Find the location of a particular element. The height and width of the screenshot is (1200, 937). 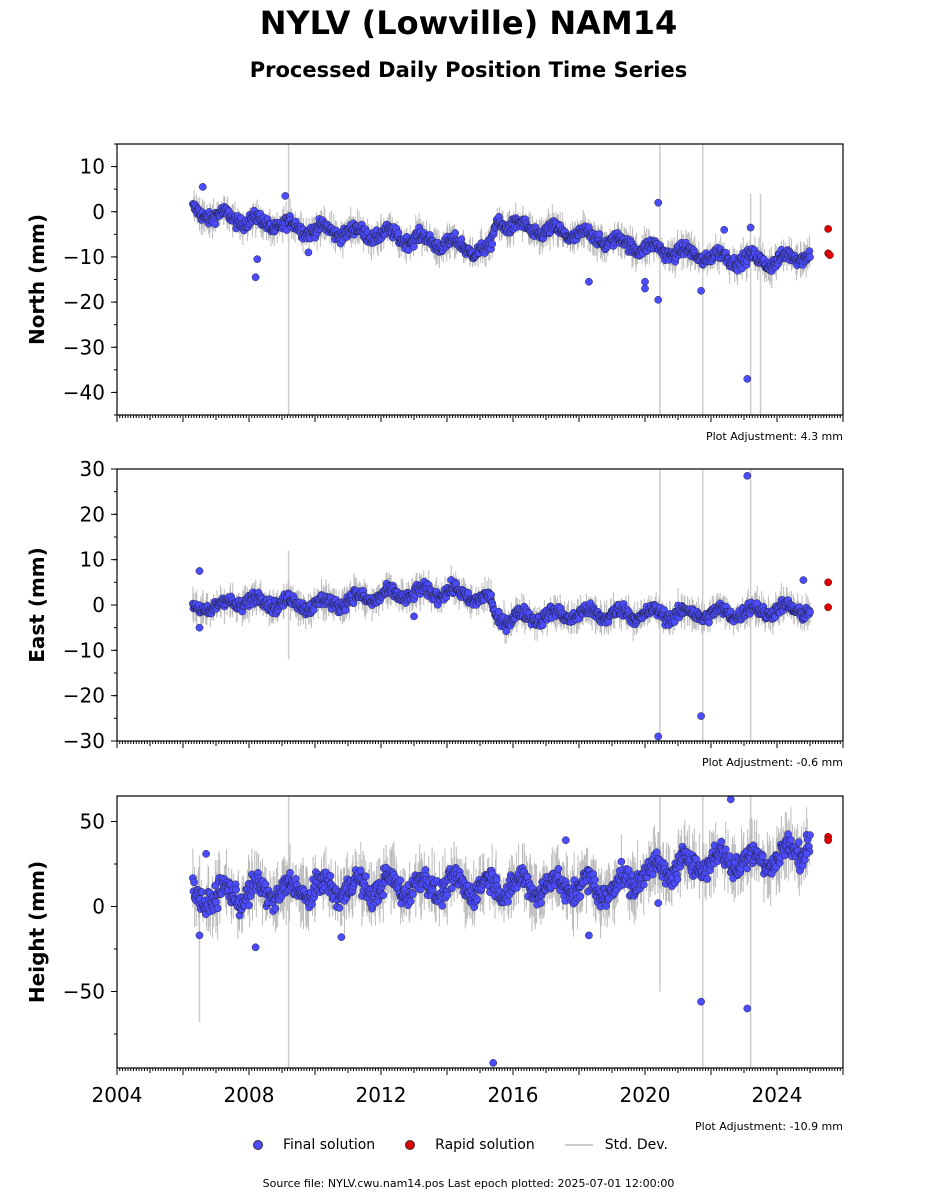

y-axis-label: East (mm) is located at coordinates (37, 605).